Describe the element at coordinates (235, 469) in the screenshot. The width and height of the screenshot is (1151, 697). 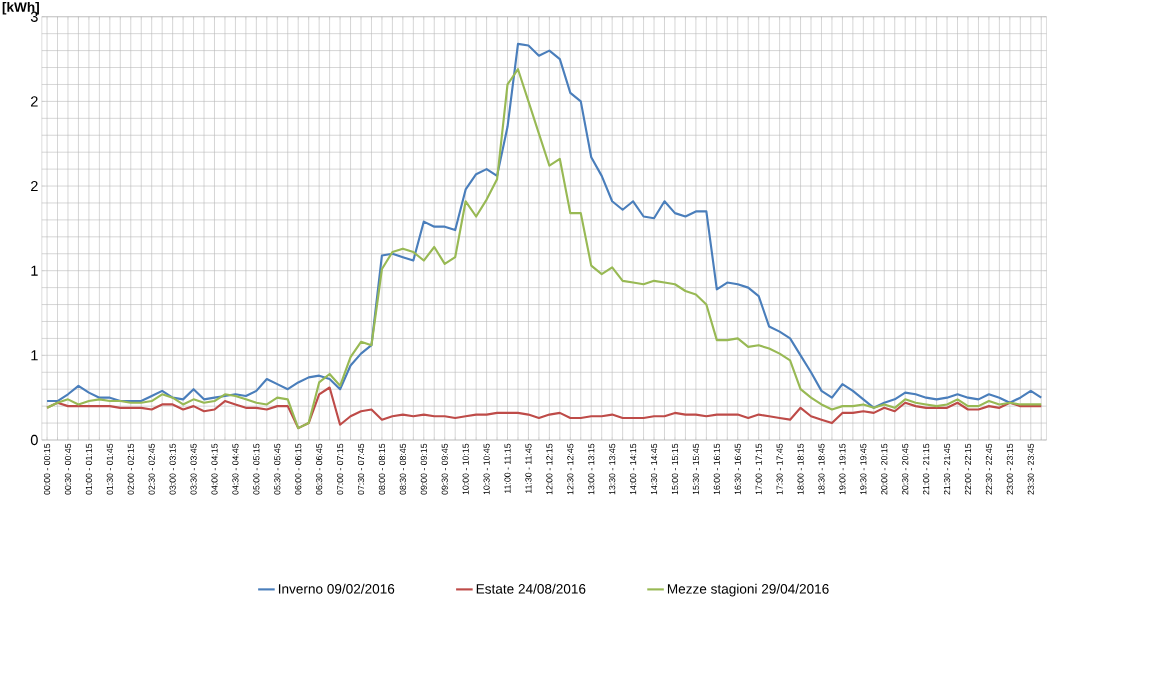
I see `x-tick-label: 04:30 - 04:45` at that location.